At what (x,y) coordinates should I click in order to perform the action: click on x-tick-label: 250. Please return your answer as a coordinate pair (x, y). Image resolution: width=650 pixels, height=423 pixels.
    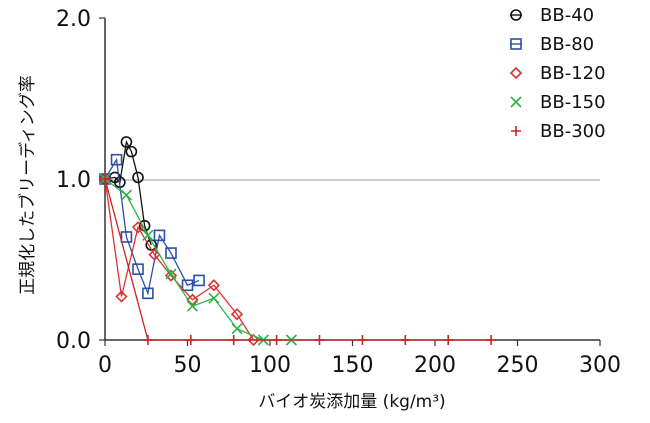
    Looking at the image, I should click on (518, 365).